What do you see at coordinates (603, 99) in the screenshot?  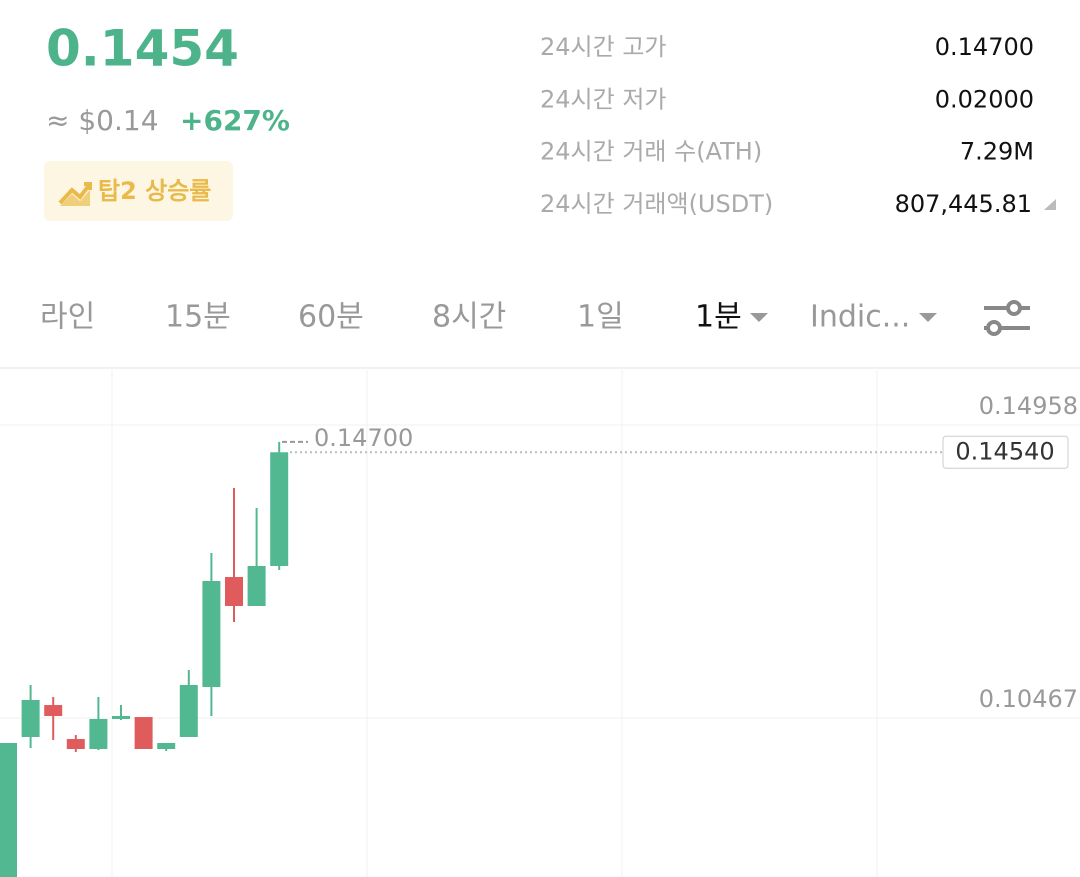 I see `stat-label: 24시간 저가` at bounding box center [603, 99].